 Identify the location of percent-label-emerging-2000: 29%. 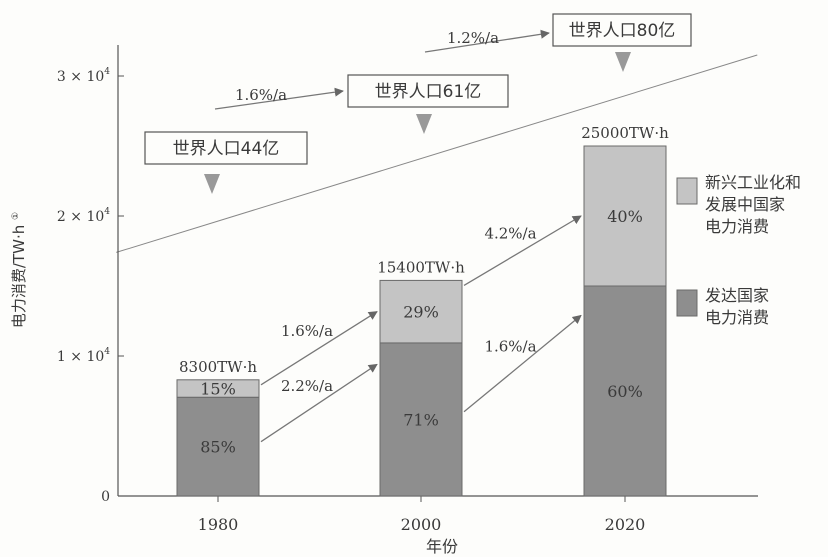
(421, 312).